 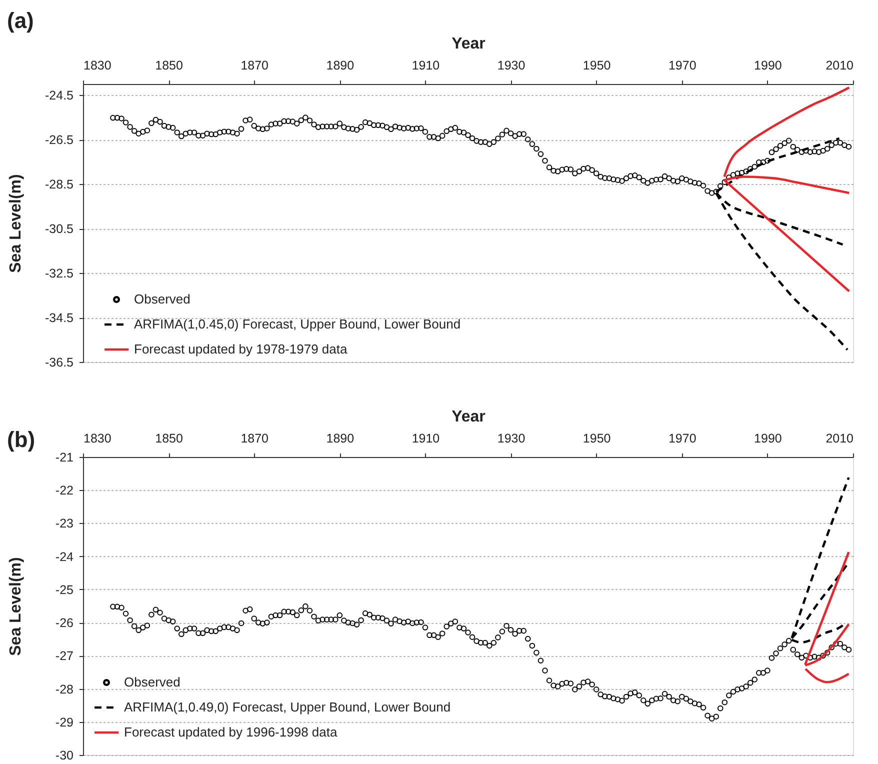 What do you see at coordinates (64, 689) in the screenshot?
I see `y-tick-label: -28` at bounding box center [64, 689].